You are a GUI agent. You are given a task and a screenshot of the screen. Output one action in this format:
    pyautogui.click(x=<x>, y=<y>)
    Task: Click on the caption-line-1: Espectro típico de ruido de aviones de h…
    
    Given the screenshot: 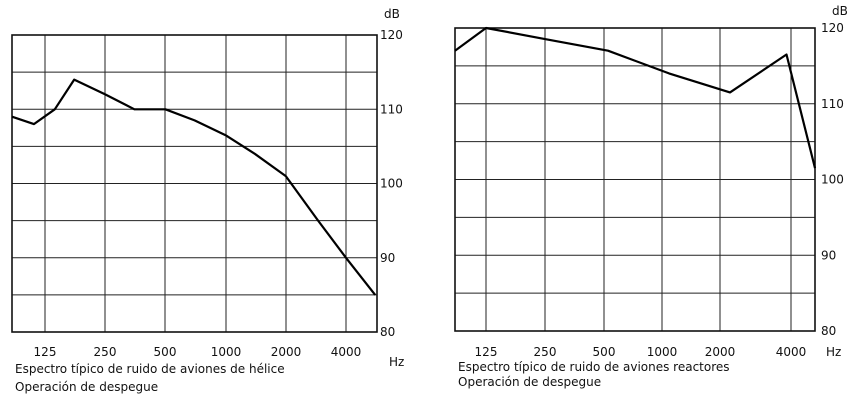 What is the action you would take?
    pyautogui.click(x=150, y=369)
    